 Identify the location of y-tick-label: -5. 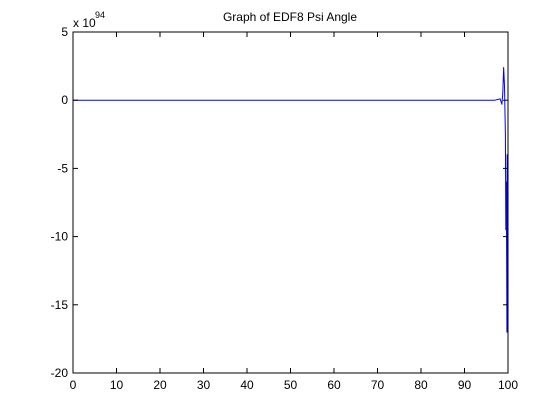
(62, 168).